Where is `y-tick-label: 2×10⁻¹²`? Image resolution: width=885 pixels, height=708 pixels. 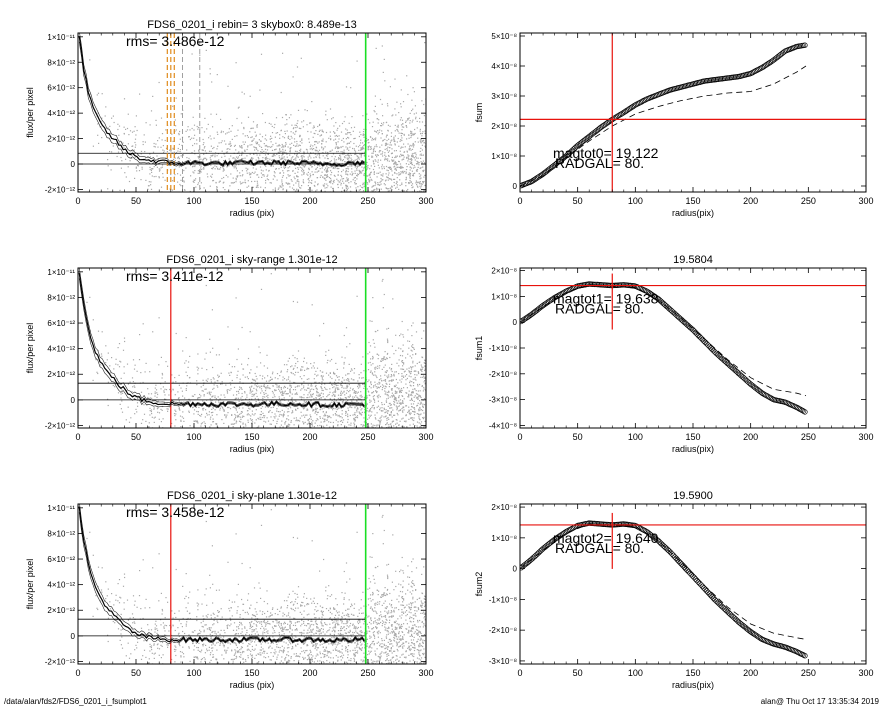 y-tick-label: 2×10⁻¹² is located at coordinates (61, 139).